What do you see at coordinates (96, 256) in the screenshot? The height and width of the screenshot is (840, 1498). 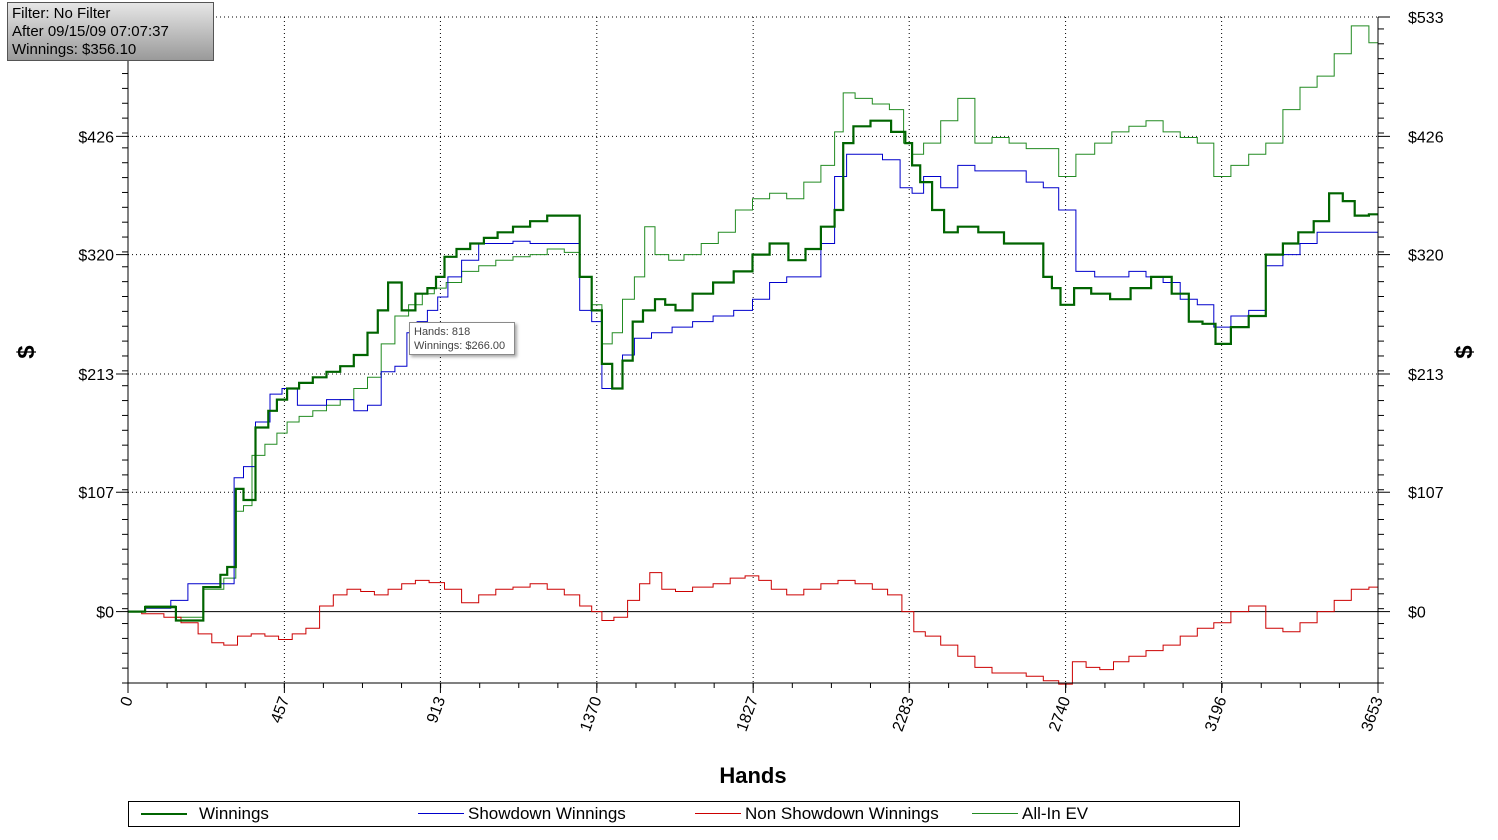 I see `y-tick-label-left: $320` at bounding box center [96, 256].